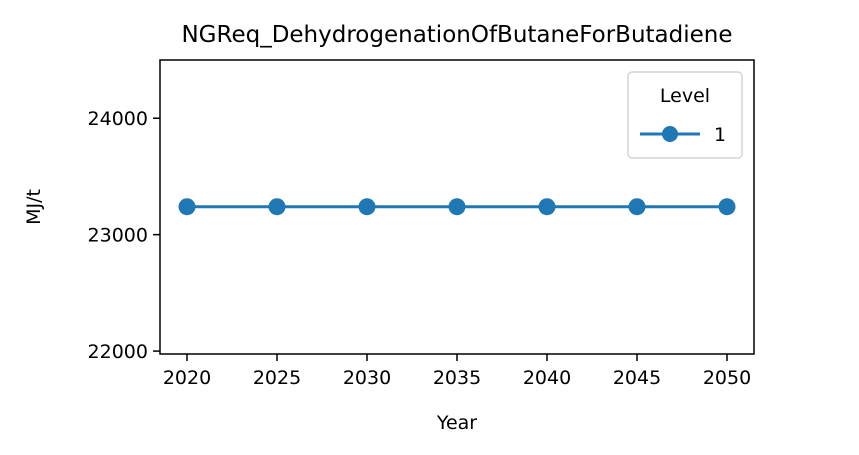  I want to click on series-layer, so click(457, 207).